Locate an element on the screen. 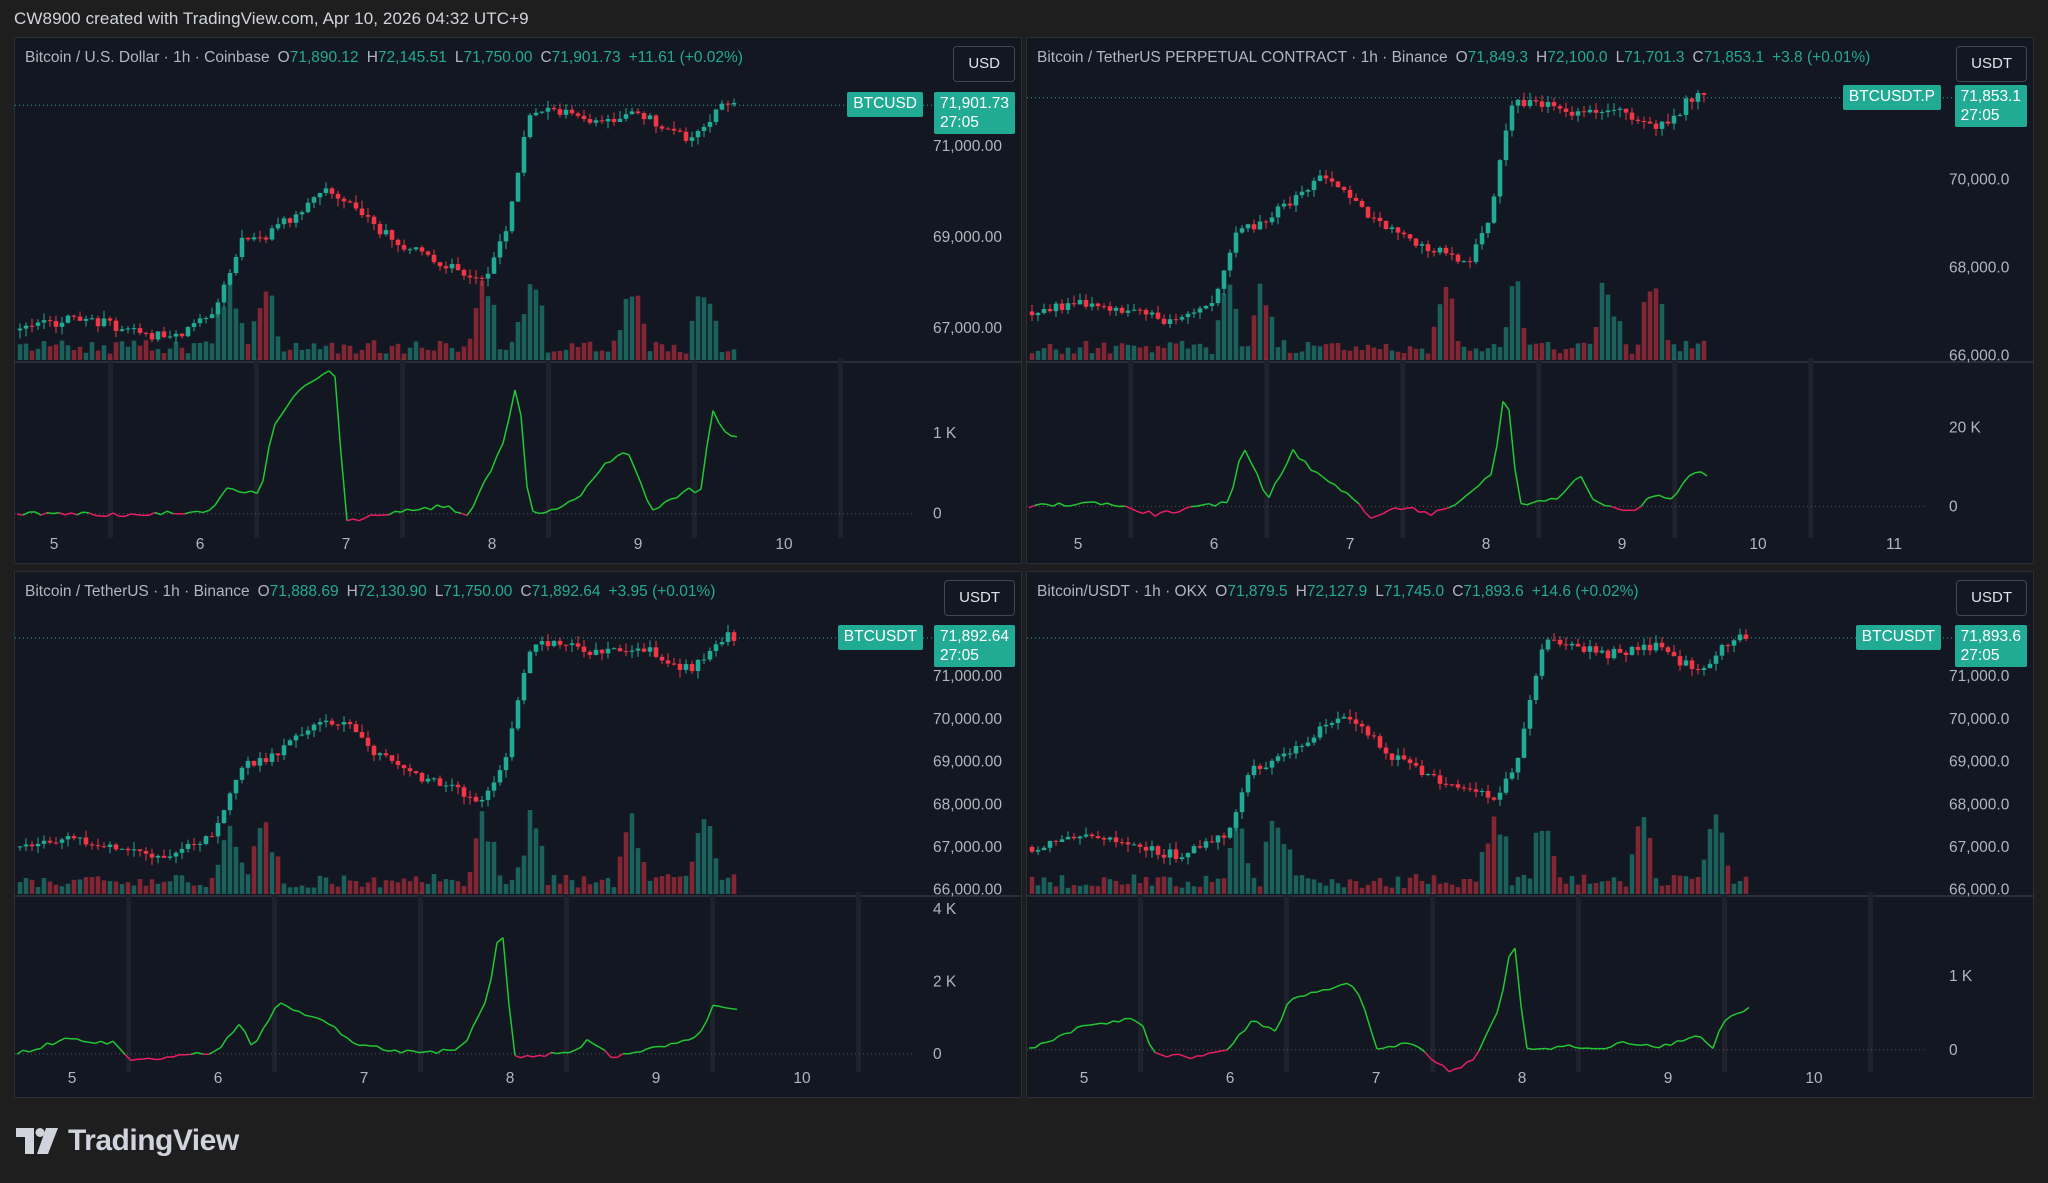 The height and width of the screenshot is (1183, 2048). high-key: H is located at coordinates (352, 591).